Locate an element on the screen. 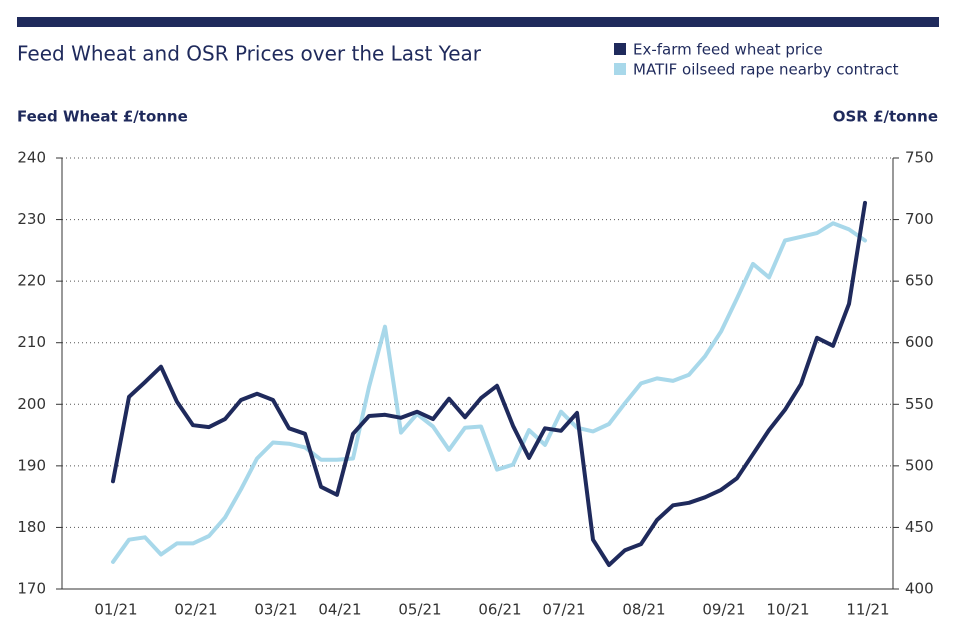  x-tick-label: 01/21 is located at coordinates (115, 610).